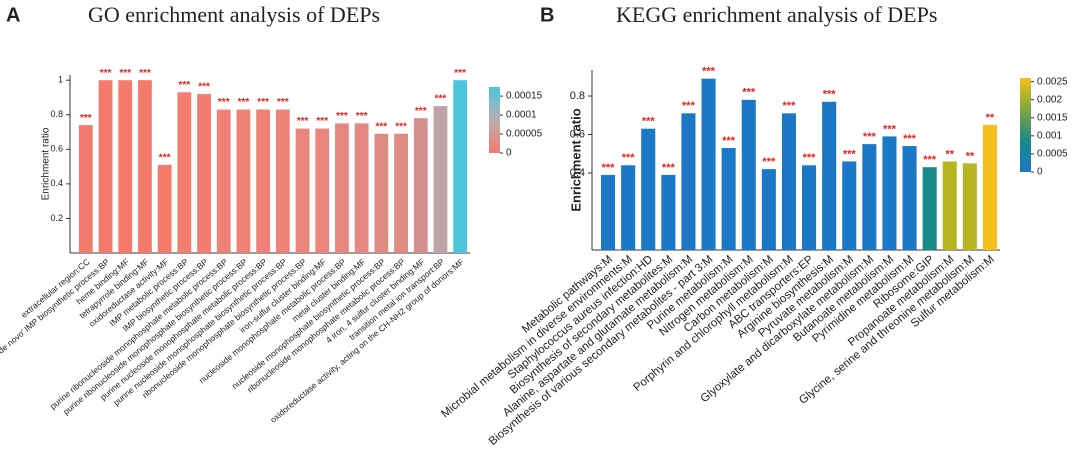 This screenshot has width=1072, height=471. What do you see at coordinates (1049, 135) in the screenshot?
I see `colorbar-tick-label: 0.001` at bounding box center [1049, 135].